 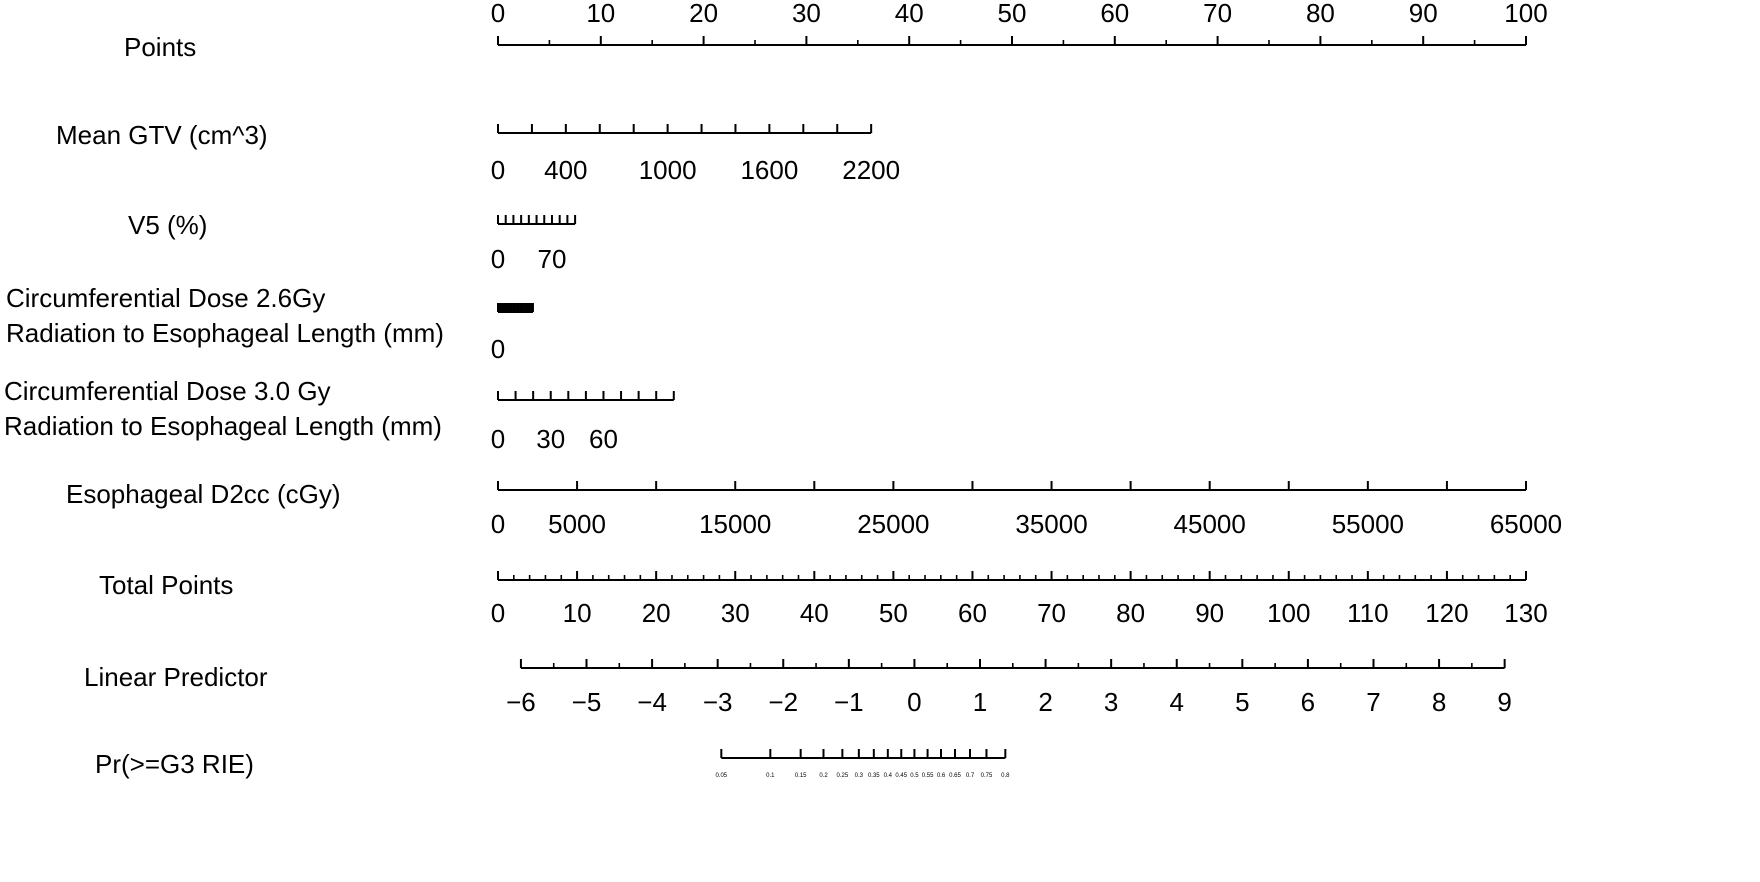 I want to click on linear_predictor-tick-label: −4, so click(x=652, y=702).